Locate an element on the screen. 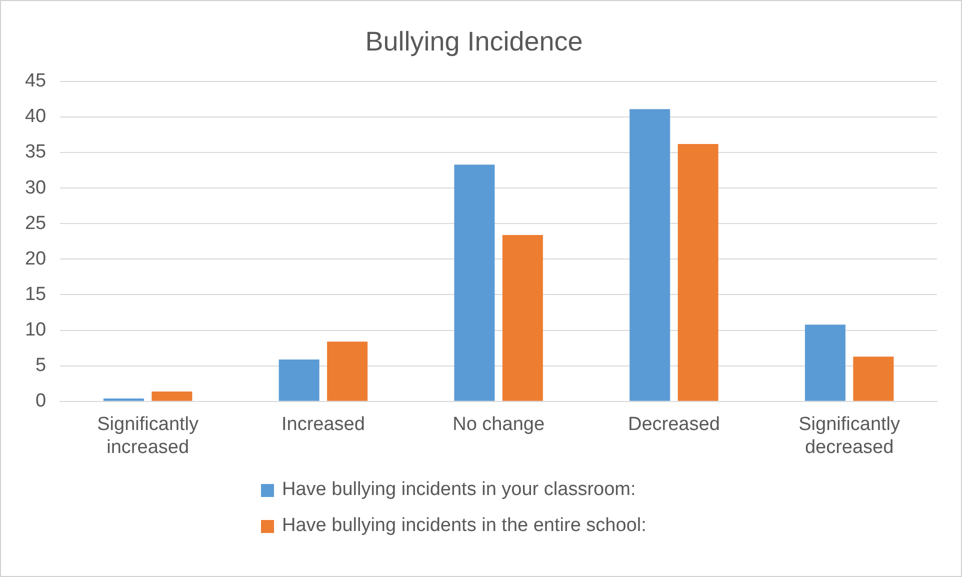 This screenshot has width=962, height=577. x-tick-label: No change is located at coordinates (498, 425).